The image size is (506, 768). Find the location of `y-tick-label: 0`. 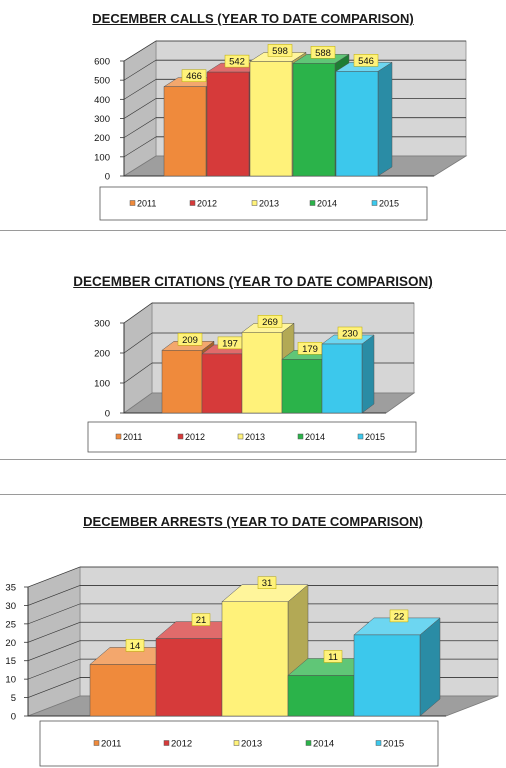

y-tick-label: 0 is located at coordinates (13, 717).